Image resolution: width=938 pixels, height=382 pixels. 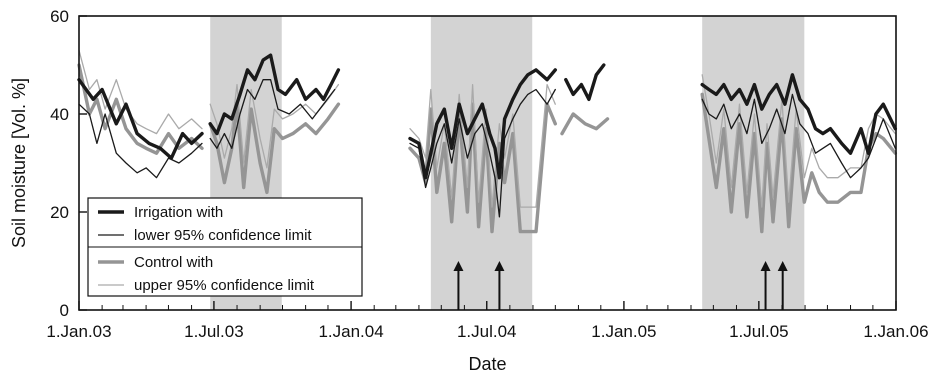 What do you see at coordinates (224, 285) in the screenshot?
I see `legend-label-control-upper-limit: upper 95% confidence limit` at bounding box center [224, 285].